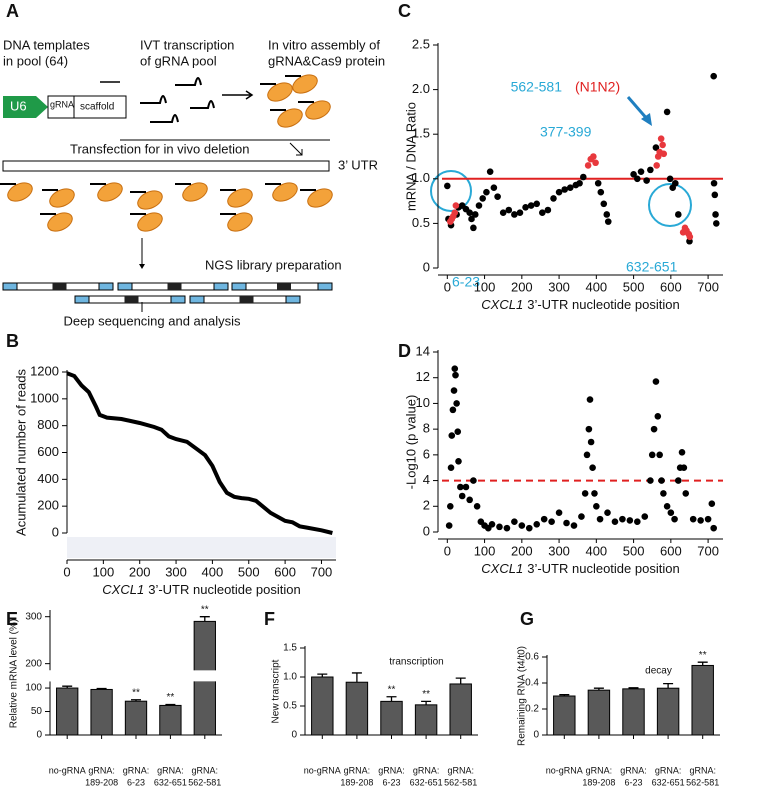  What do you see at coordinates (44, 370) in the screenshot?
I see `y-tick-label: 1200` at bounding box center [44, 370].